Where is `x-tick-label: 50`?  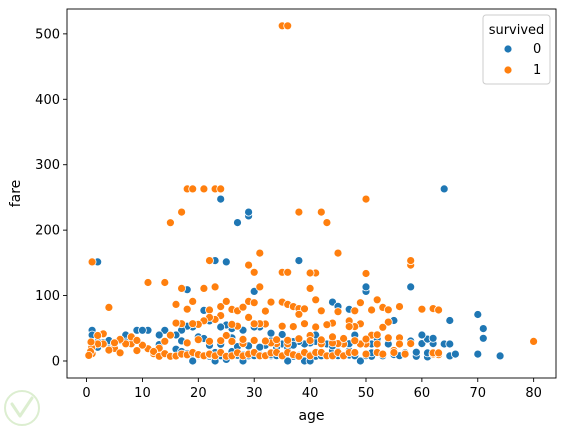
x-tick-label: 50 is located at coordinates (366, 393).